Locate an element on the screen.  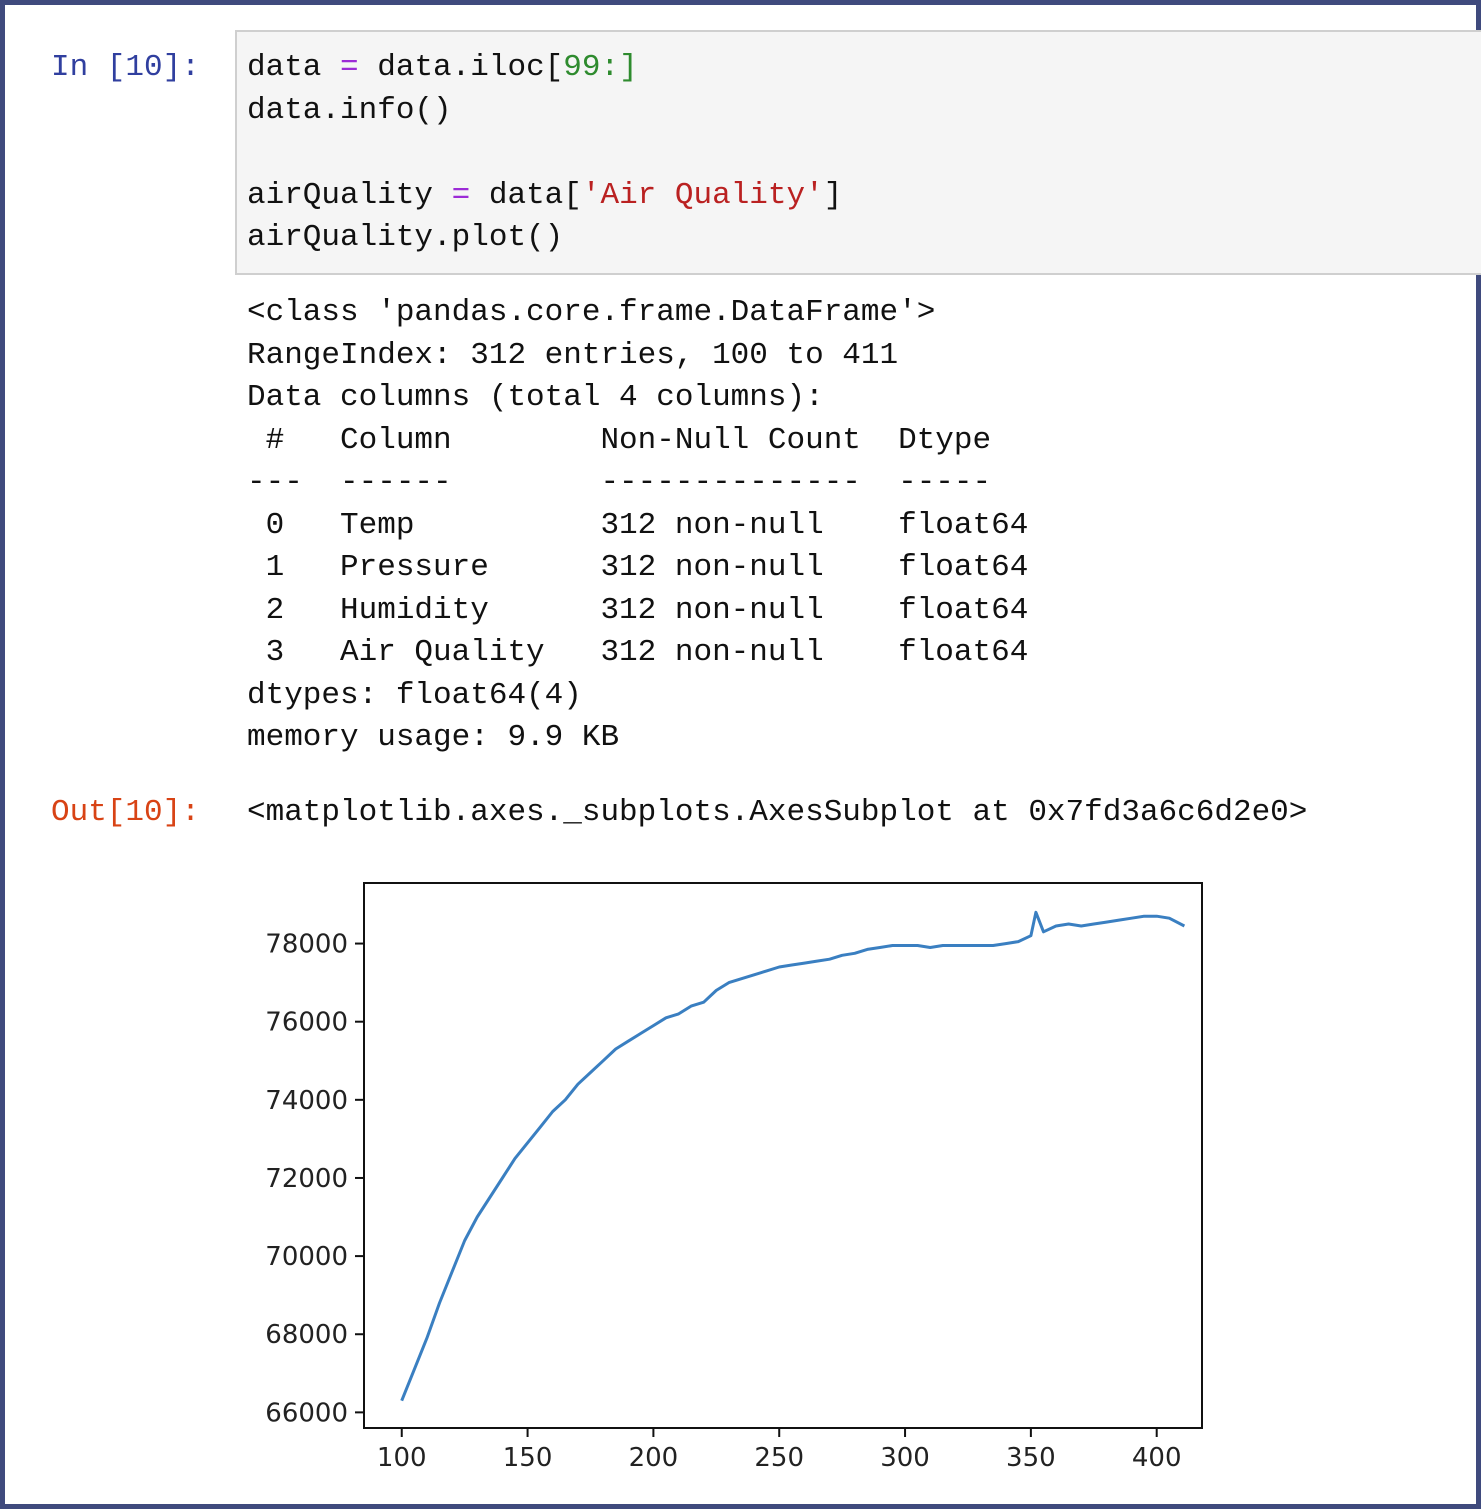
info-memory-line: memory usage: 9.9 KB is located at coordinates (433, 737).